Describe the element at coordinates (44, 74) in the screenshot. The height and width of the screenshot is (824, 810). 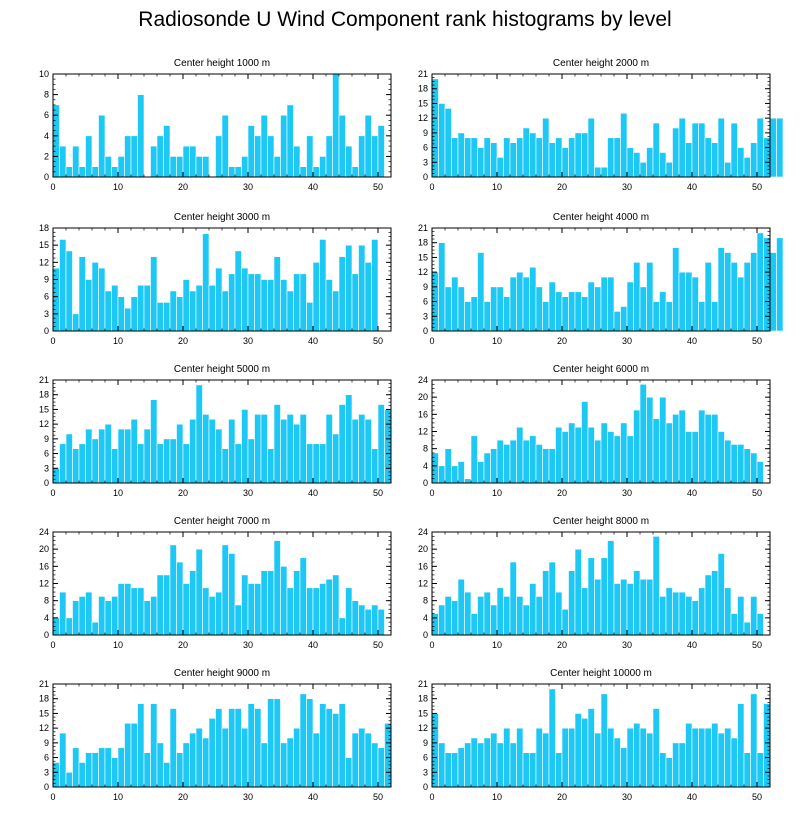
I see `y-tick-label: 10` at that location.